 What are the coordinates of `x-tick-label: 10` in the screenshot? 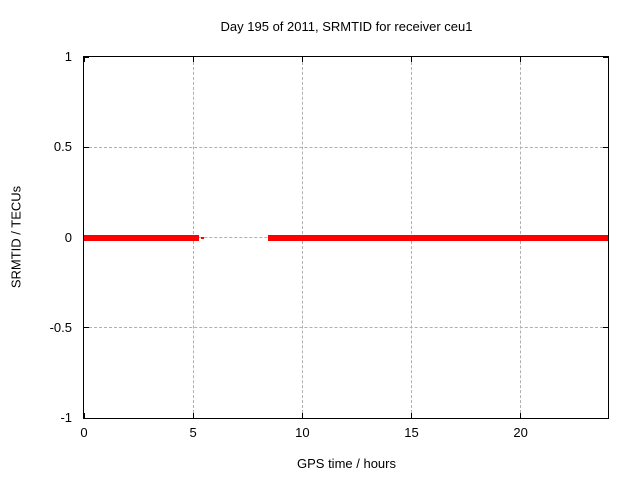 It's located at (302, 432).